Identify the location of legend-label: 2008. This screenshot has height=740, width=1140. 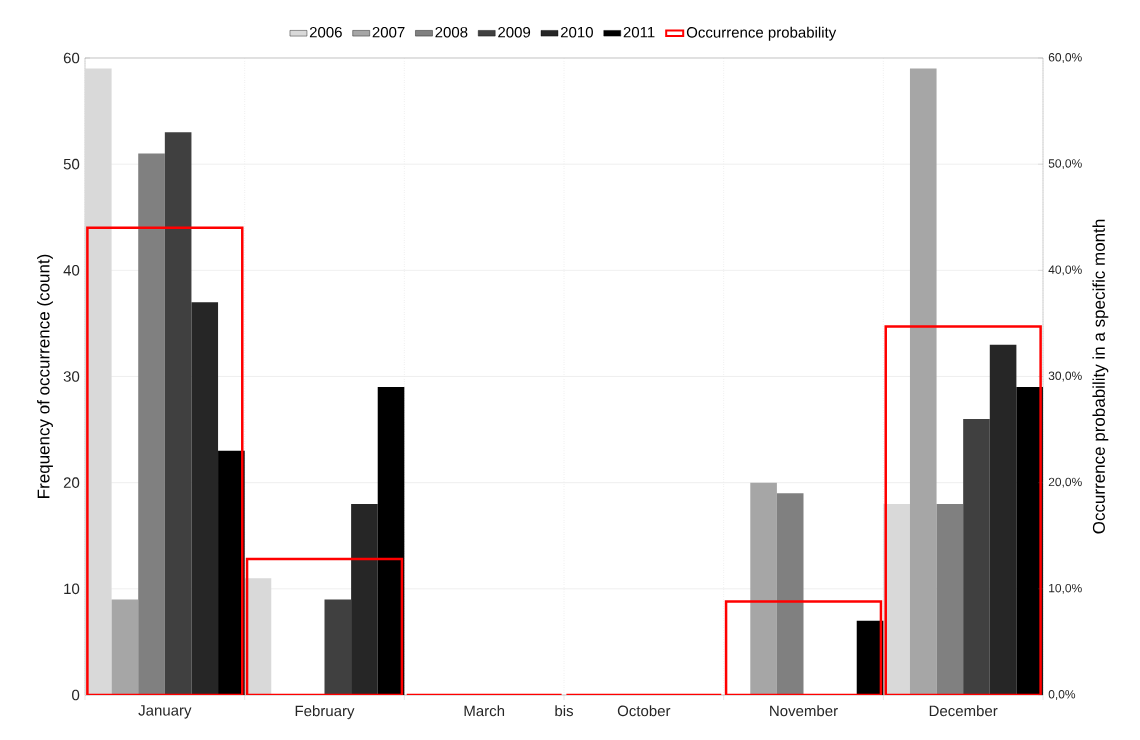
(451, 32).